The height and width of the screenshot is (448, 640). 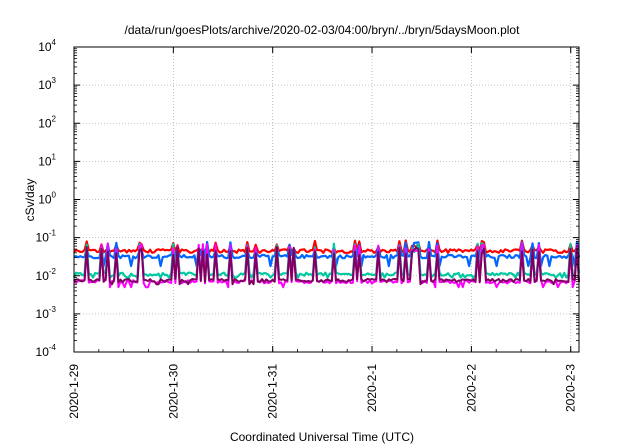 I want to click on y-tick-label: 10⁰, so click(x=47, y=199).